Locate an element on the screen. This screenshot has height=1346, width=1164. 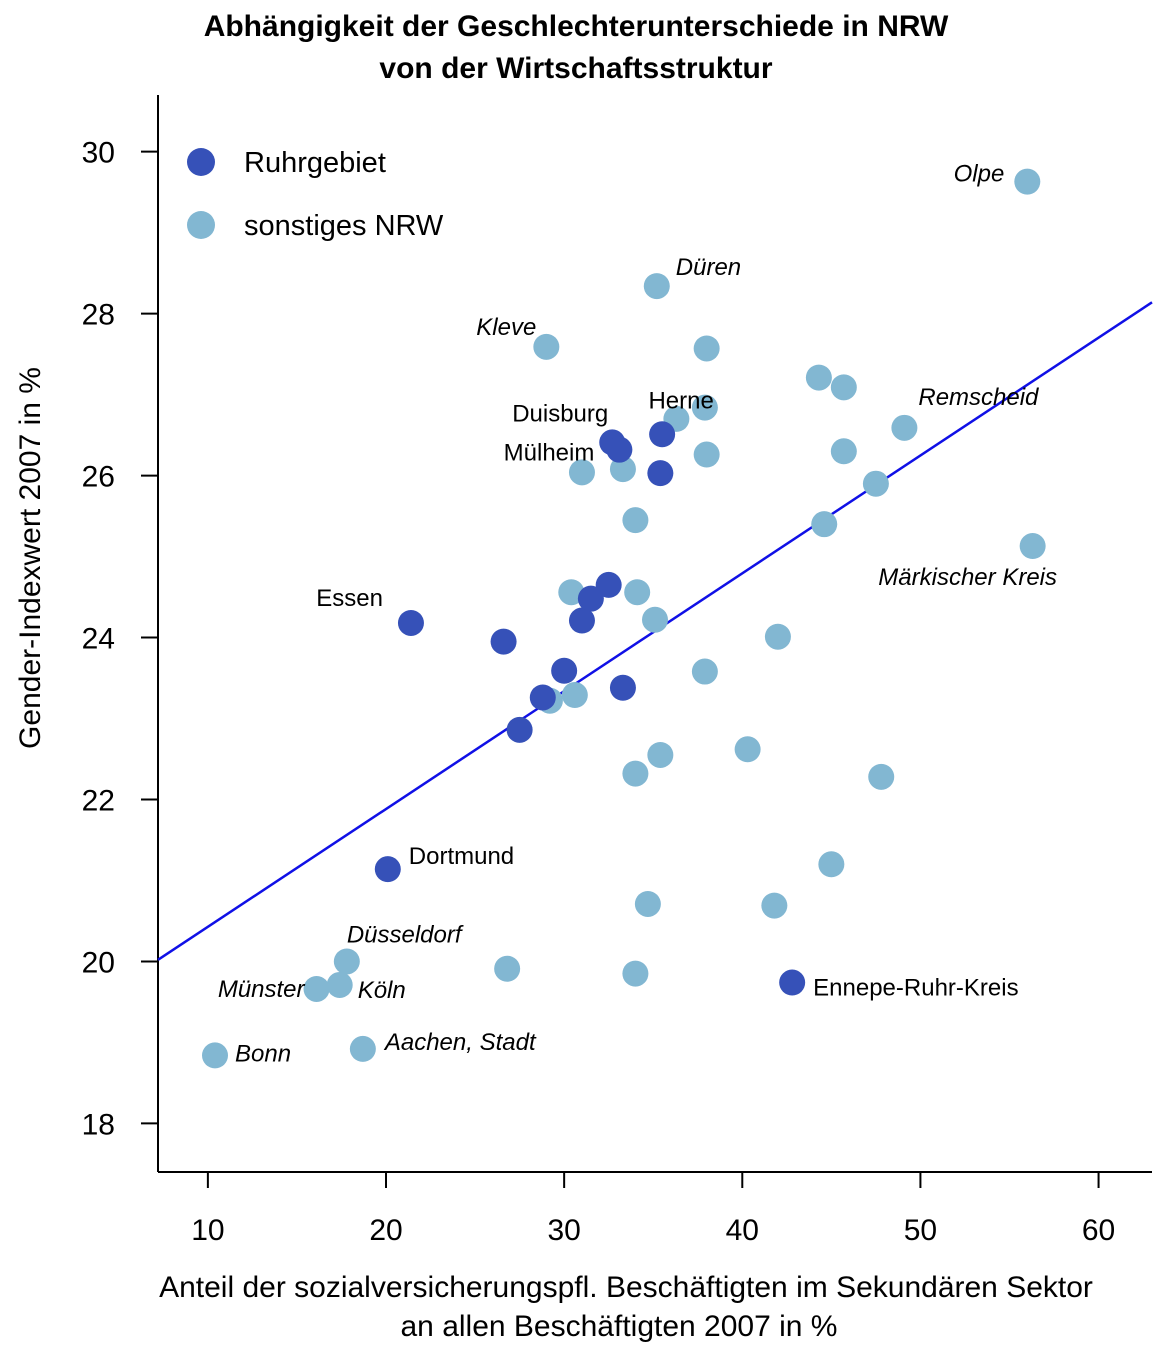
y-tick-label-26: 26 is located at coordinates (98, 477).